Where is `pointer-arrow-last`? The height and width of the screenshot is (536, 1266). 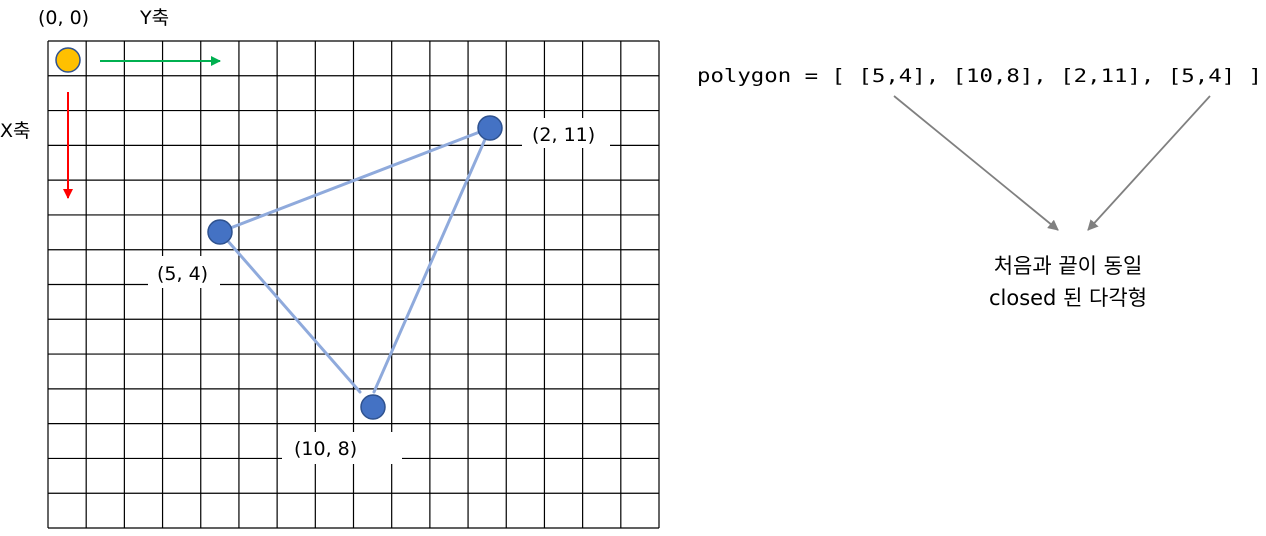 pointer-arrow-last is located at coordinates (1149, 163).